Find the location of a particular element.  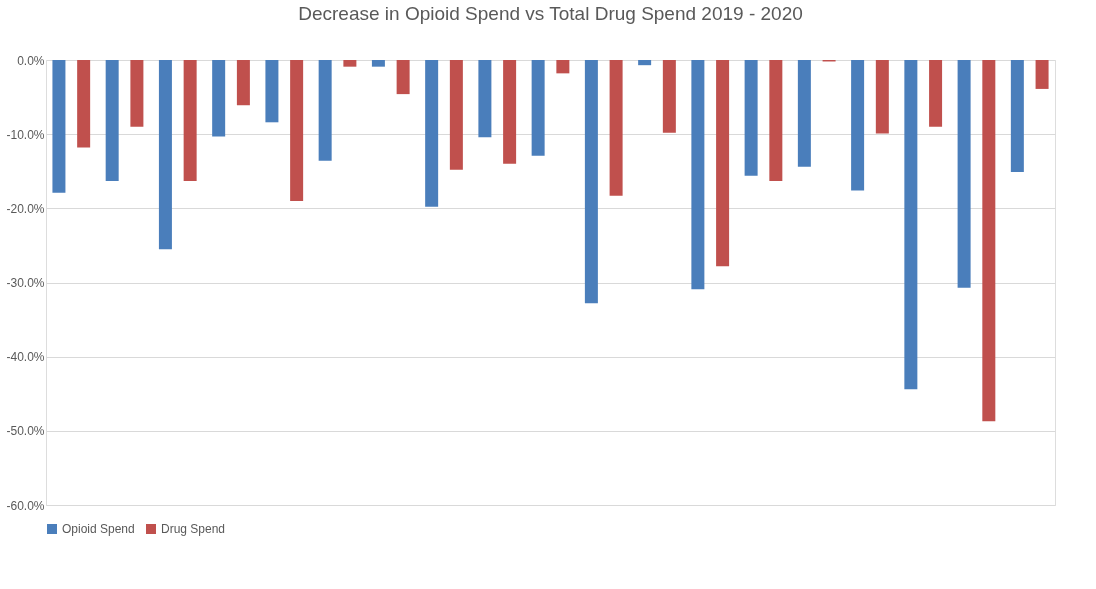

y-tick-label: -60.0% is located at coordinates (25, 505).